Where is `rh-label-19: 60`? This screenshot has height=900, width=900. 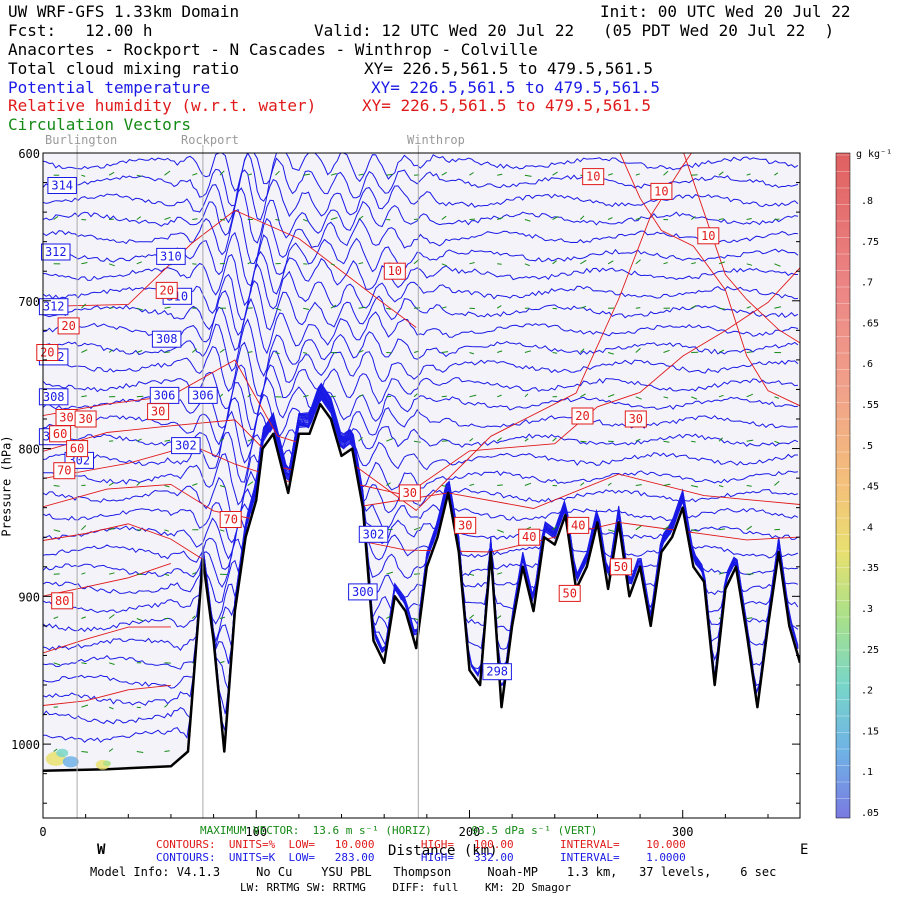 rh-label-19: 60 is located at coordinates (77, 449).